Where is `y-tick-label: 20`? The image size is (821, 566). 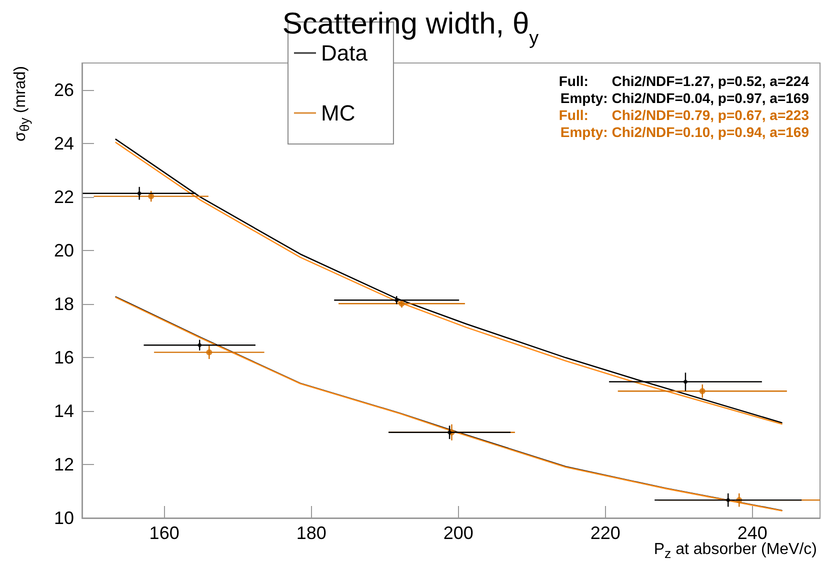
y-tick-label: 20 is located at coordinates (64, 250).